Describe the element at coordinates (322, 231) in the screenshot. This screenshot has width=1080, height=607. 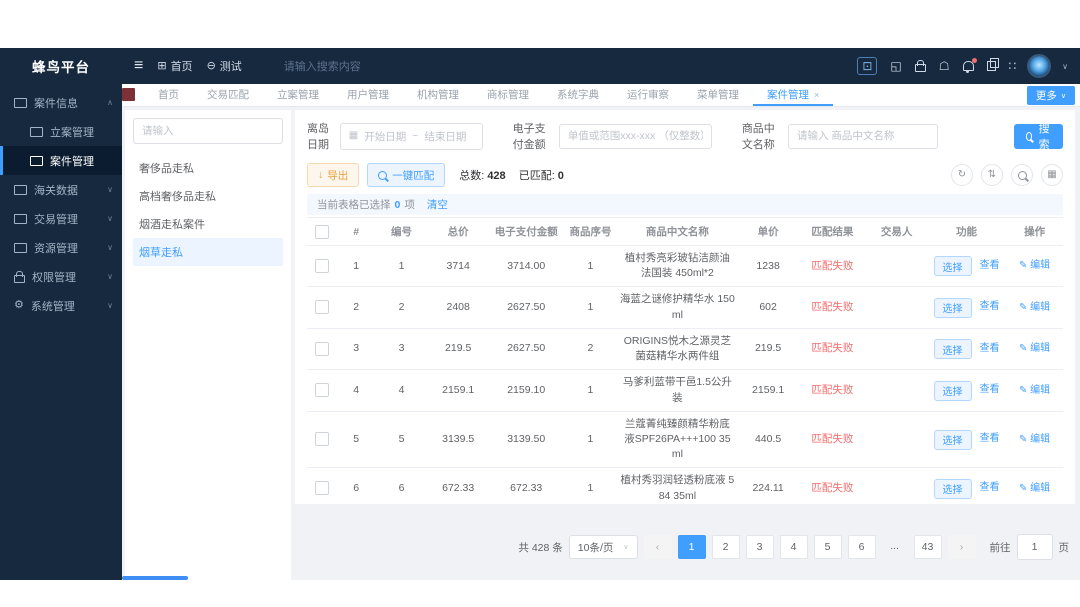
I see `header-checkbox` at that location.